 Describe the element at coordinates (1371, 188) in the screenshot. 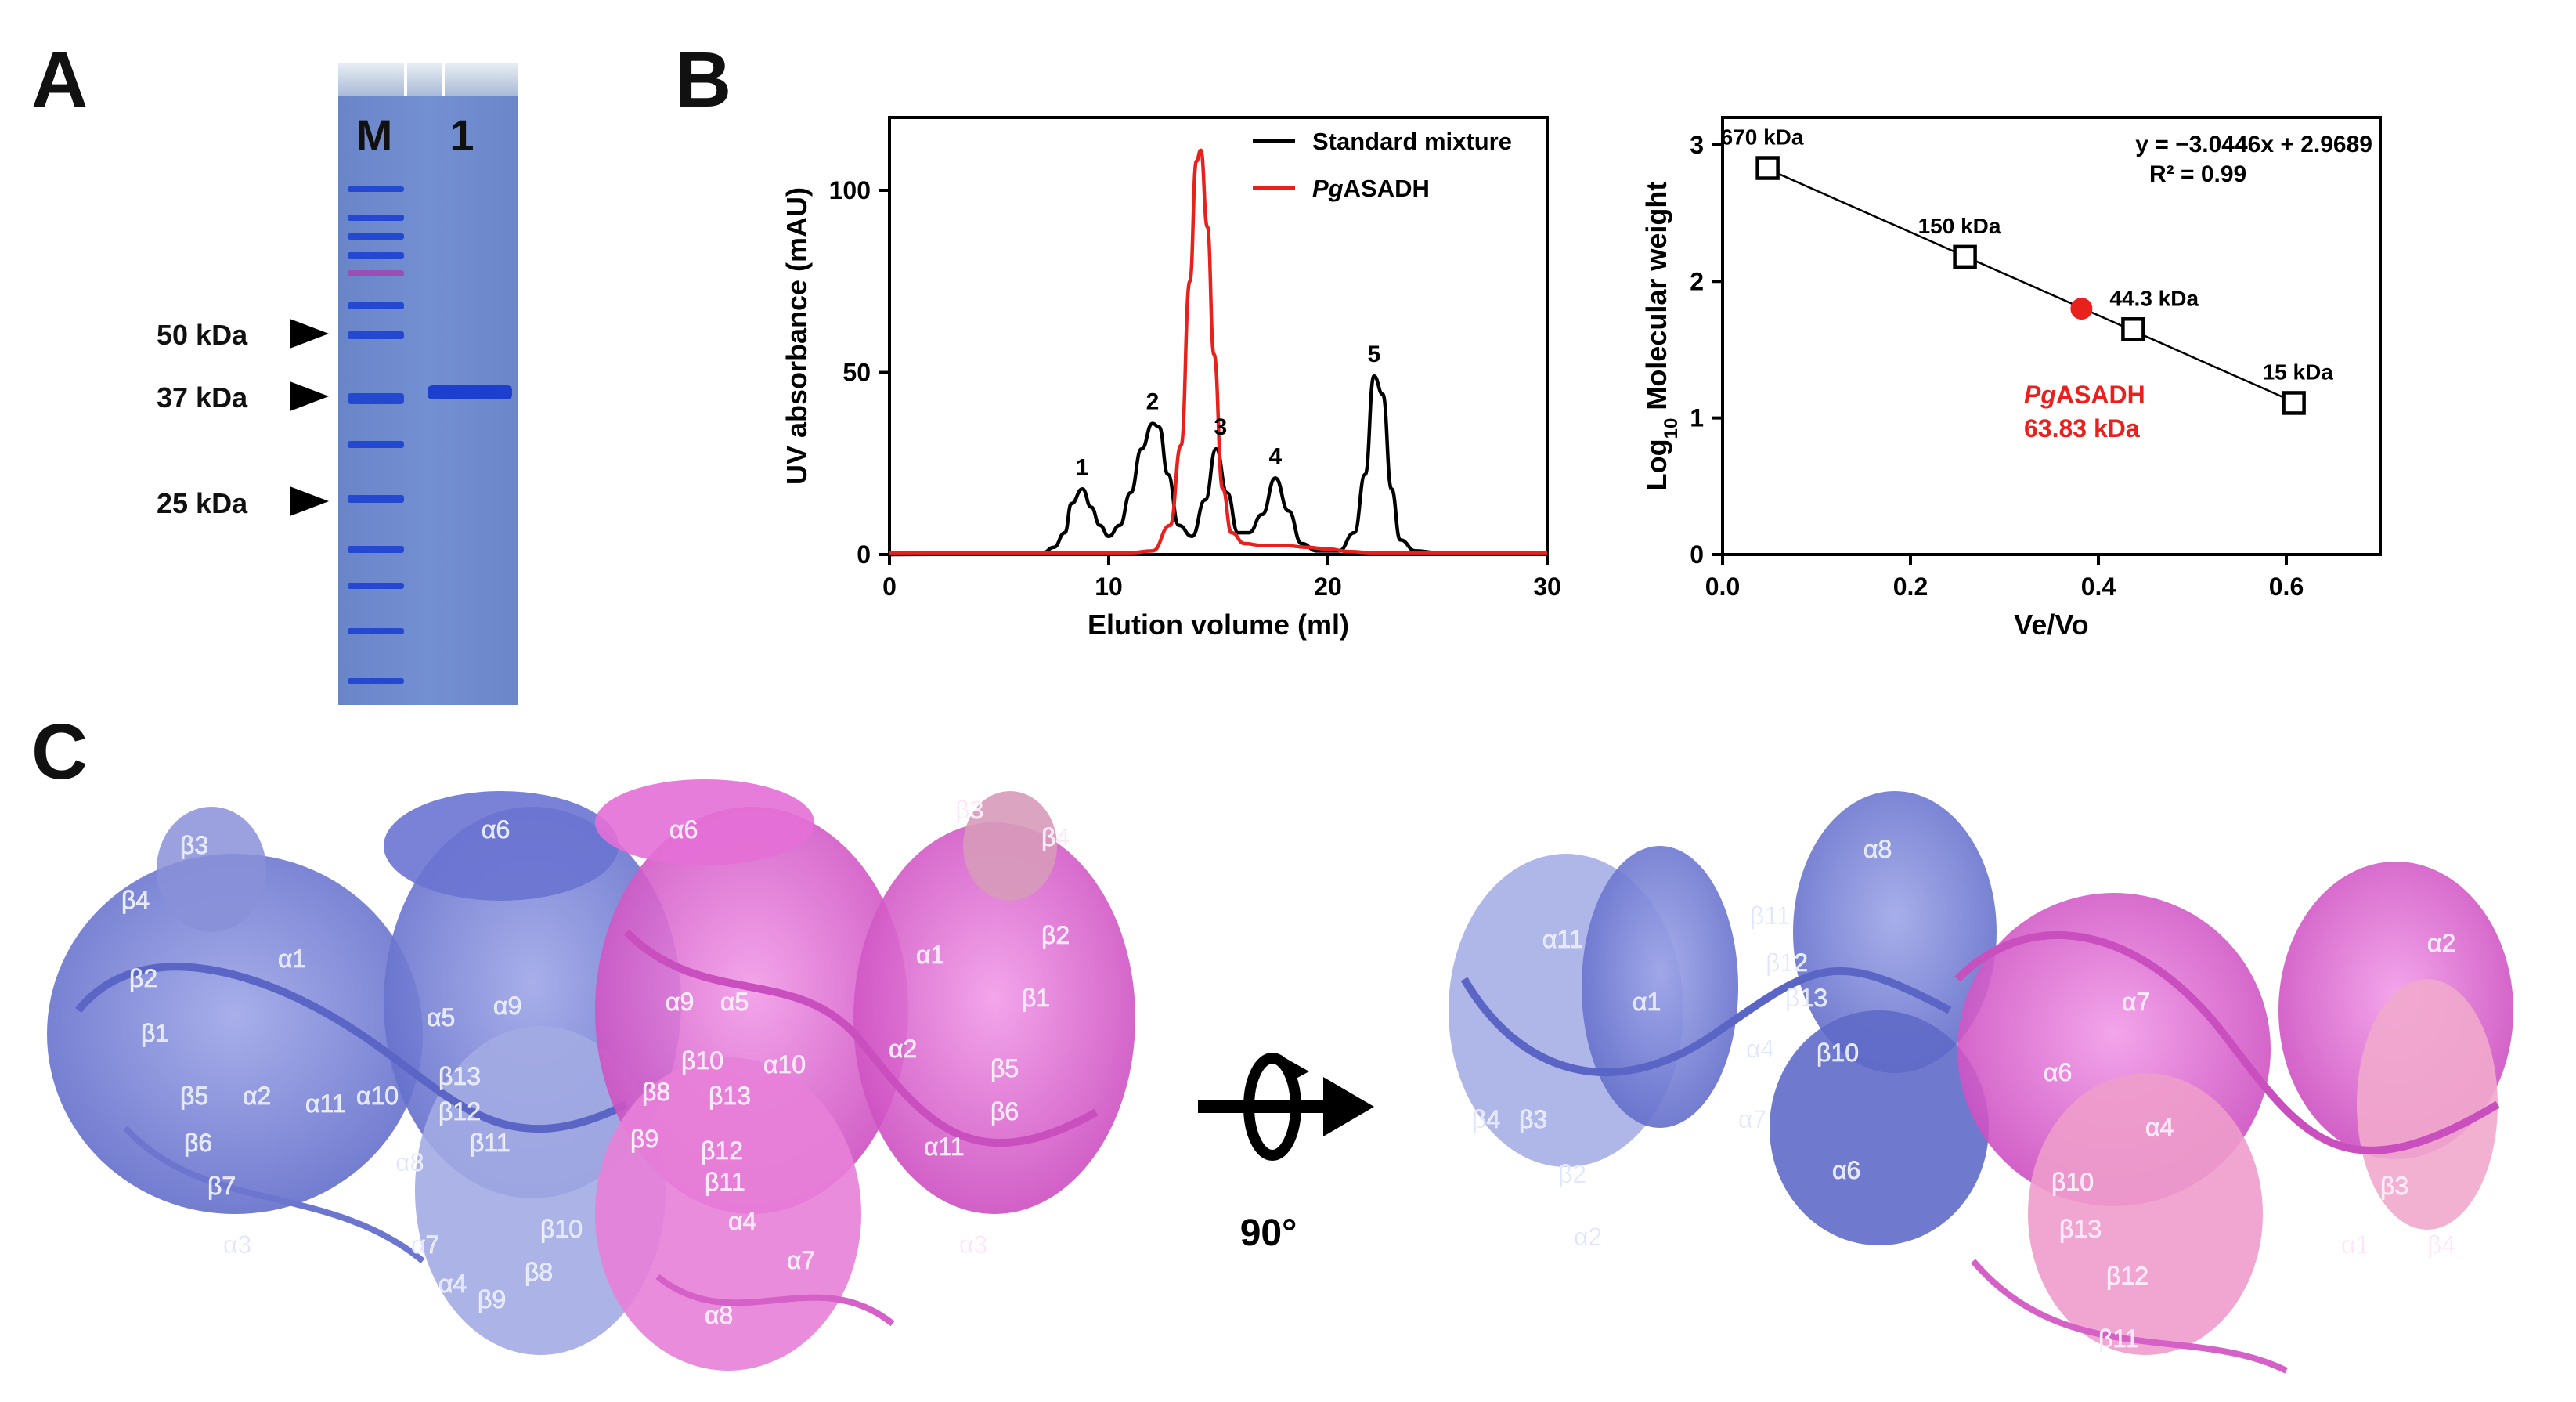

I see `legend-label-pgasadh: PgASADH` at that location.